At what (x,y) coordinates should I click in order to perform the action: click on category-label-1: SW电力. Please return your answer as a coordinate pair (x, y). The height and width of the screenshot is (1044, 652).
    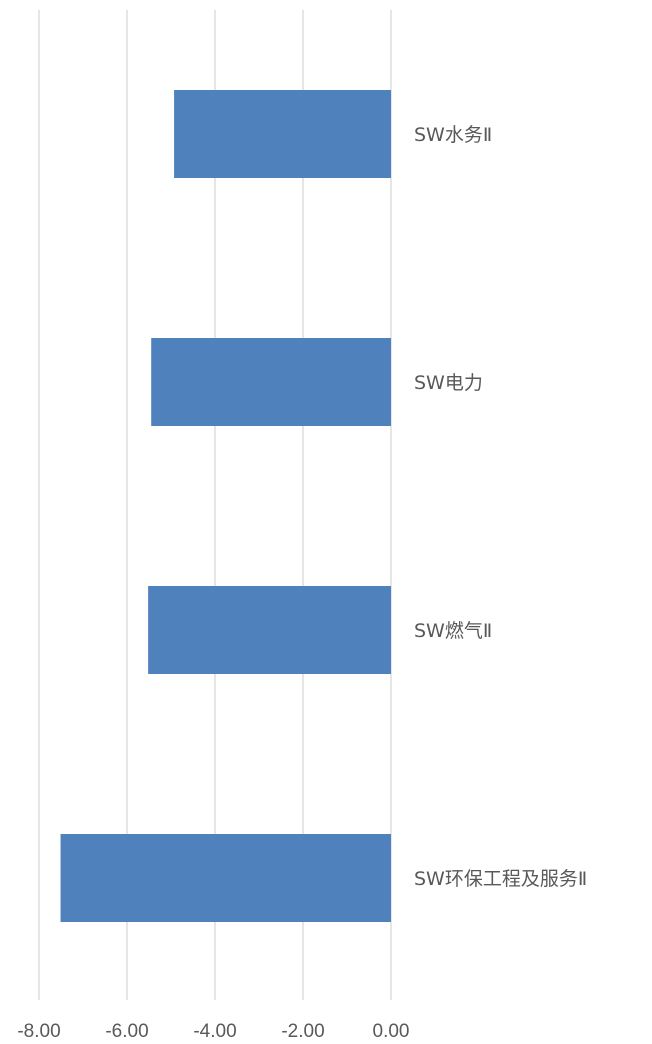
    Looking at the image, I should click on (448, 383).